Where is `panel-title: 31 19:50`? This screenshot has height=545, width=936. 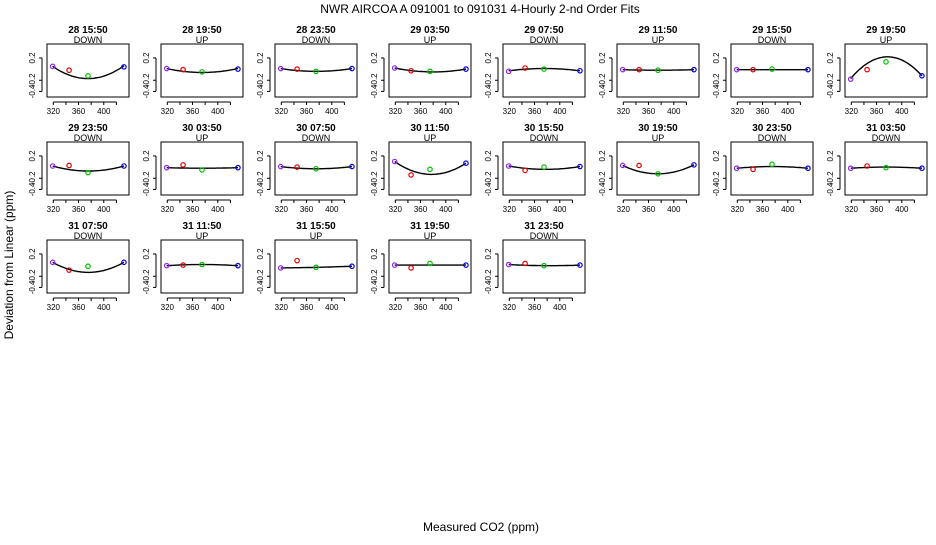
panel-title: 31 19:50 is located at coordinates (430, 226).